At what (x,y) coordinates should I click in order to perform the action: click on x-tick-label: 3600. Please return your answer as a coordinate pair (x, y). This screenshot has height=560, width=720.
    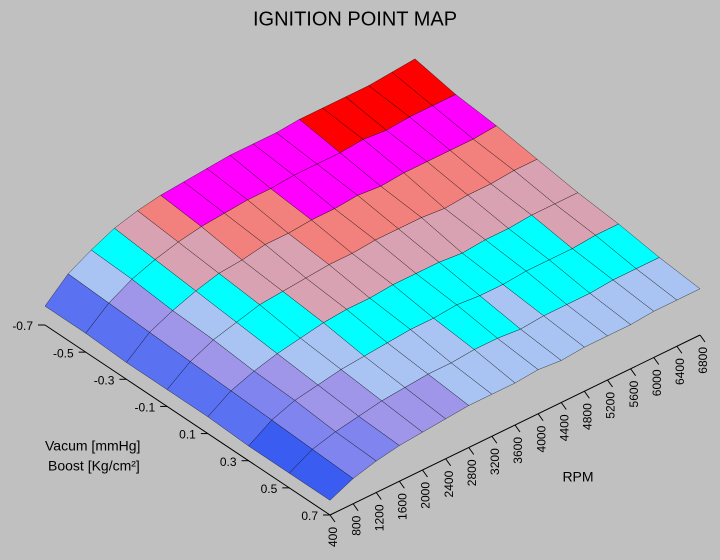
    Looking at the image, I should click on (518, 450).